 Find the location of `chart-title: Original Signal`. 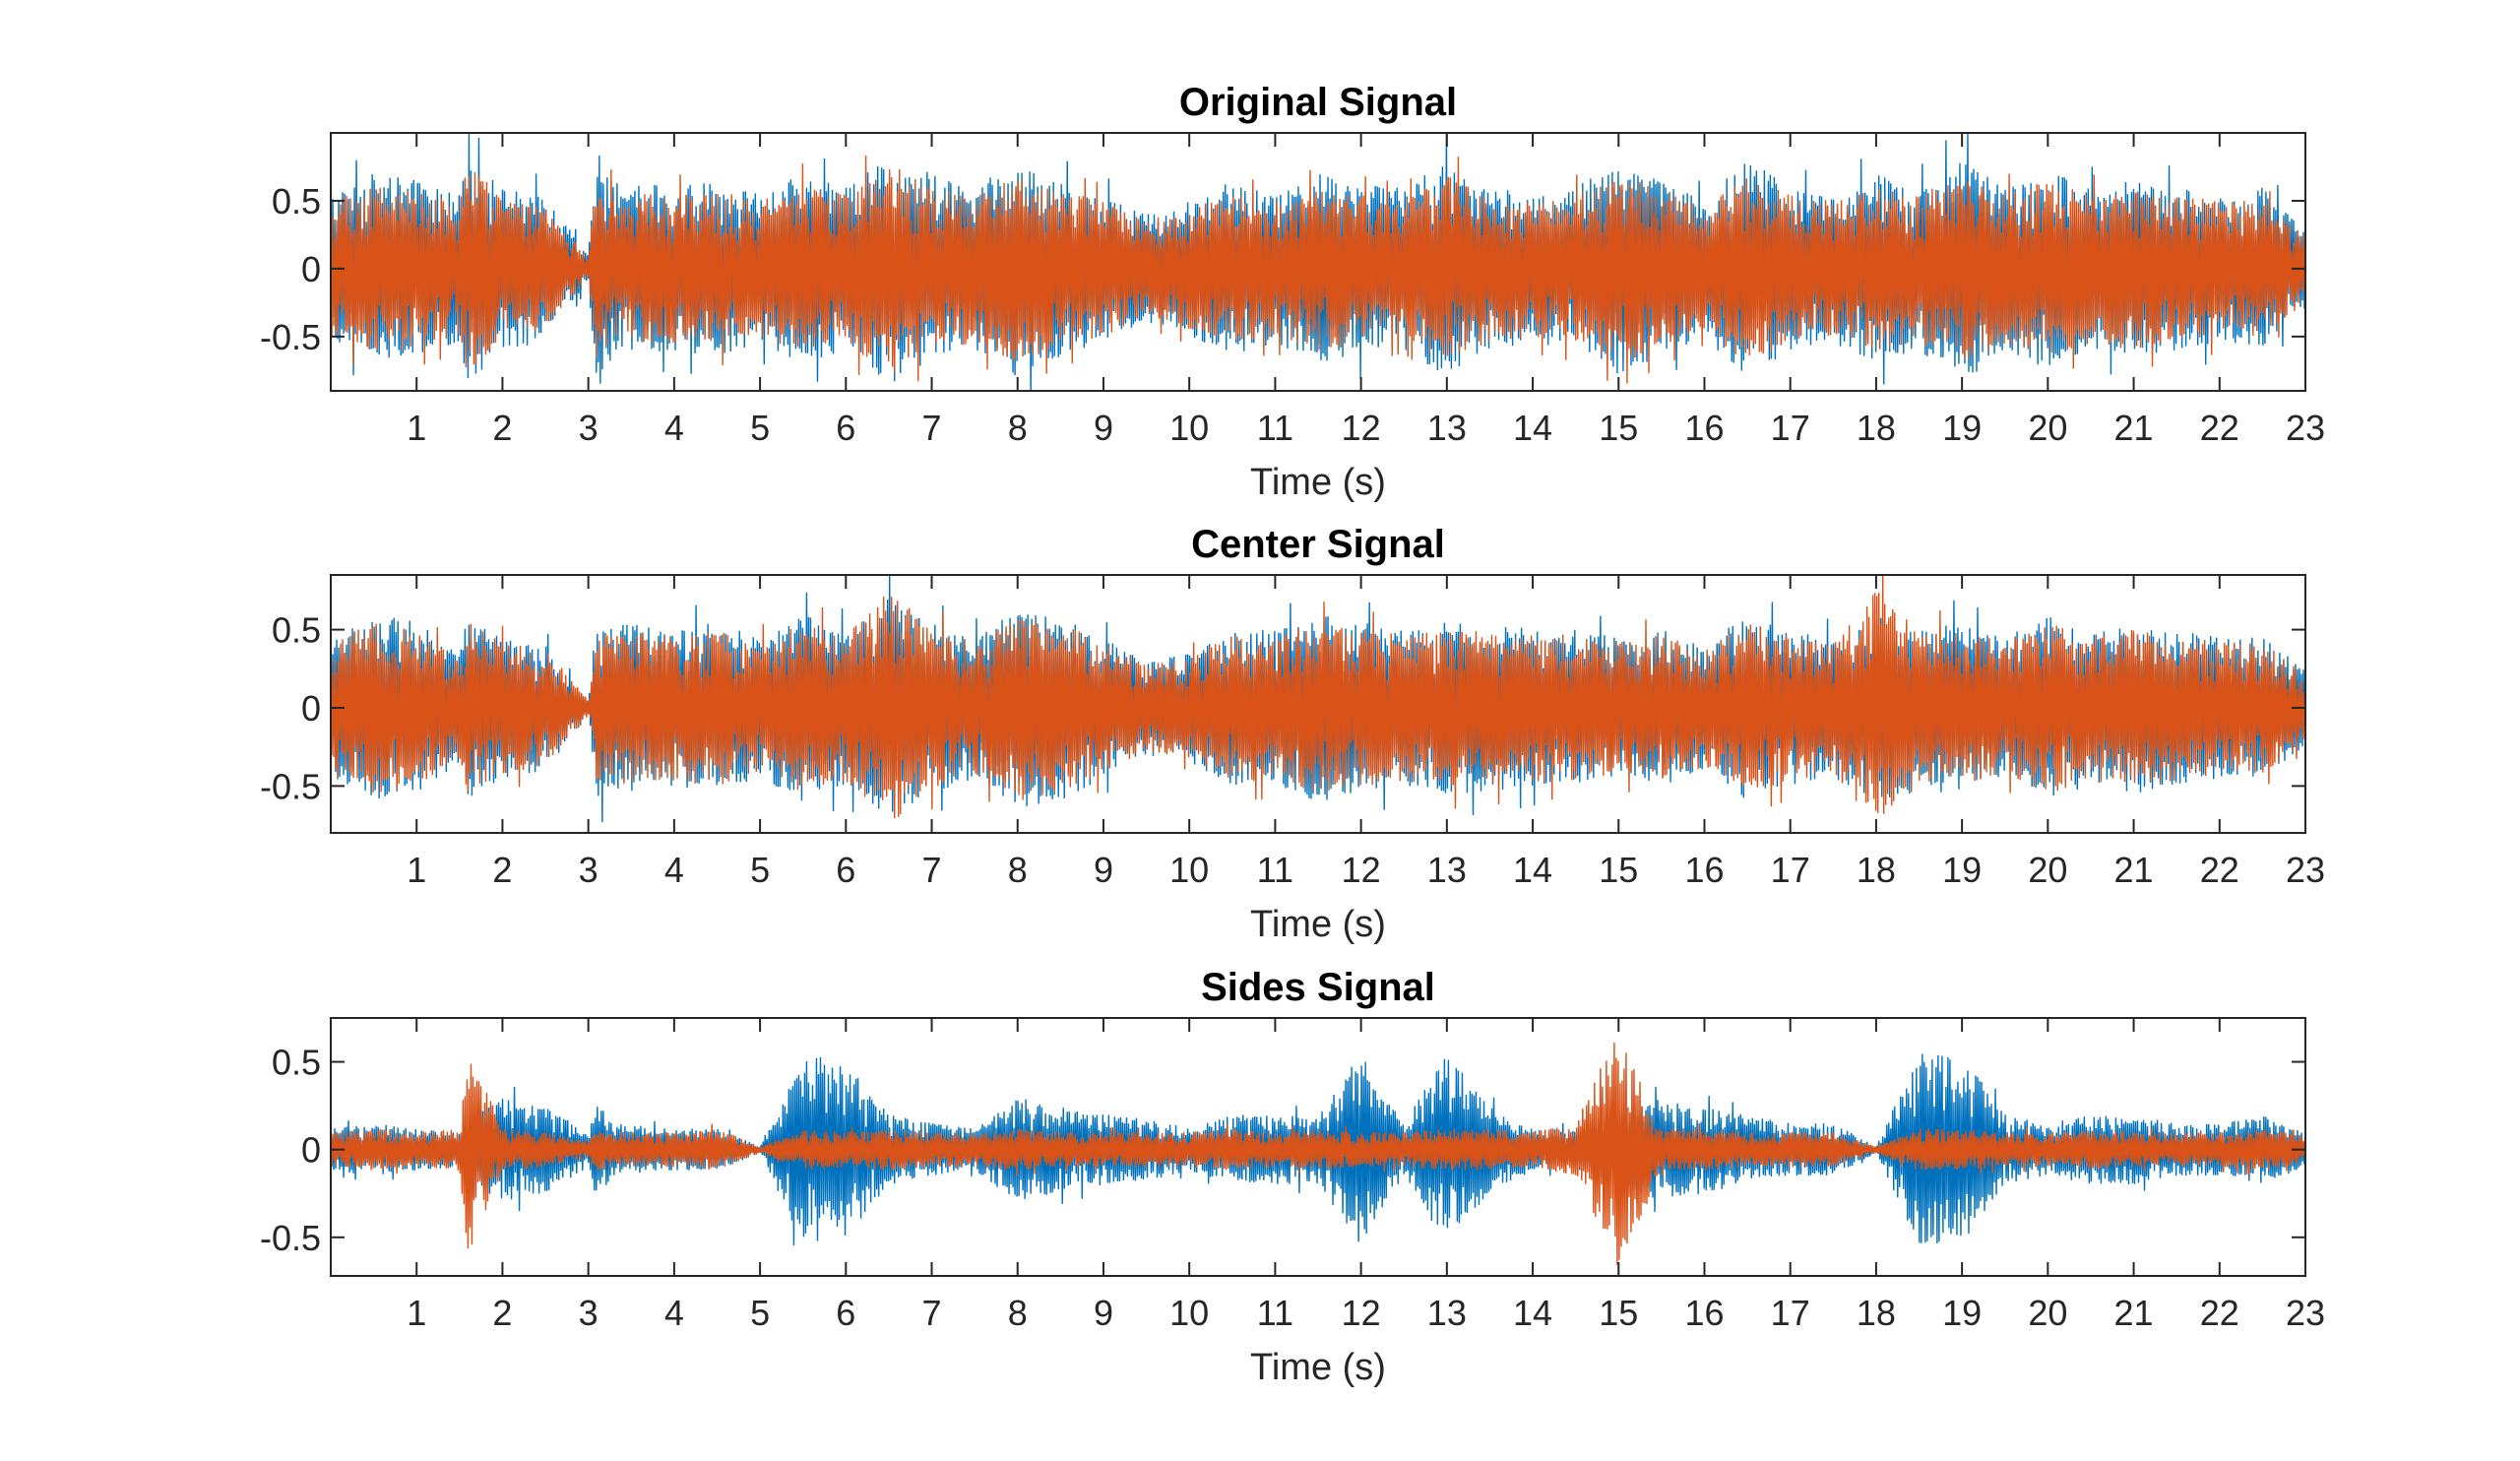

chart-title: Original Signal is located at coordinates (1318, 102).